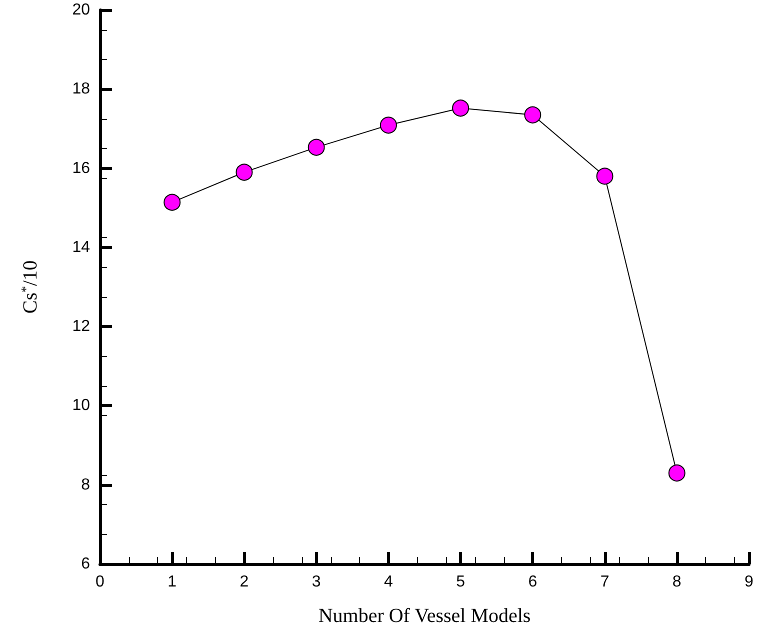 The image size is (757, 631). What do you see at coordinates (81, 10) in the screenshot?
I see `y-tick-label: 20` at bounding box center [81, 10].